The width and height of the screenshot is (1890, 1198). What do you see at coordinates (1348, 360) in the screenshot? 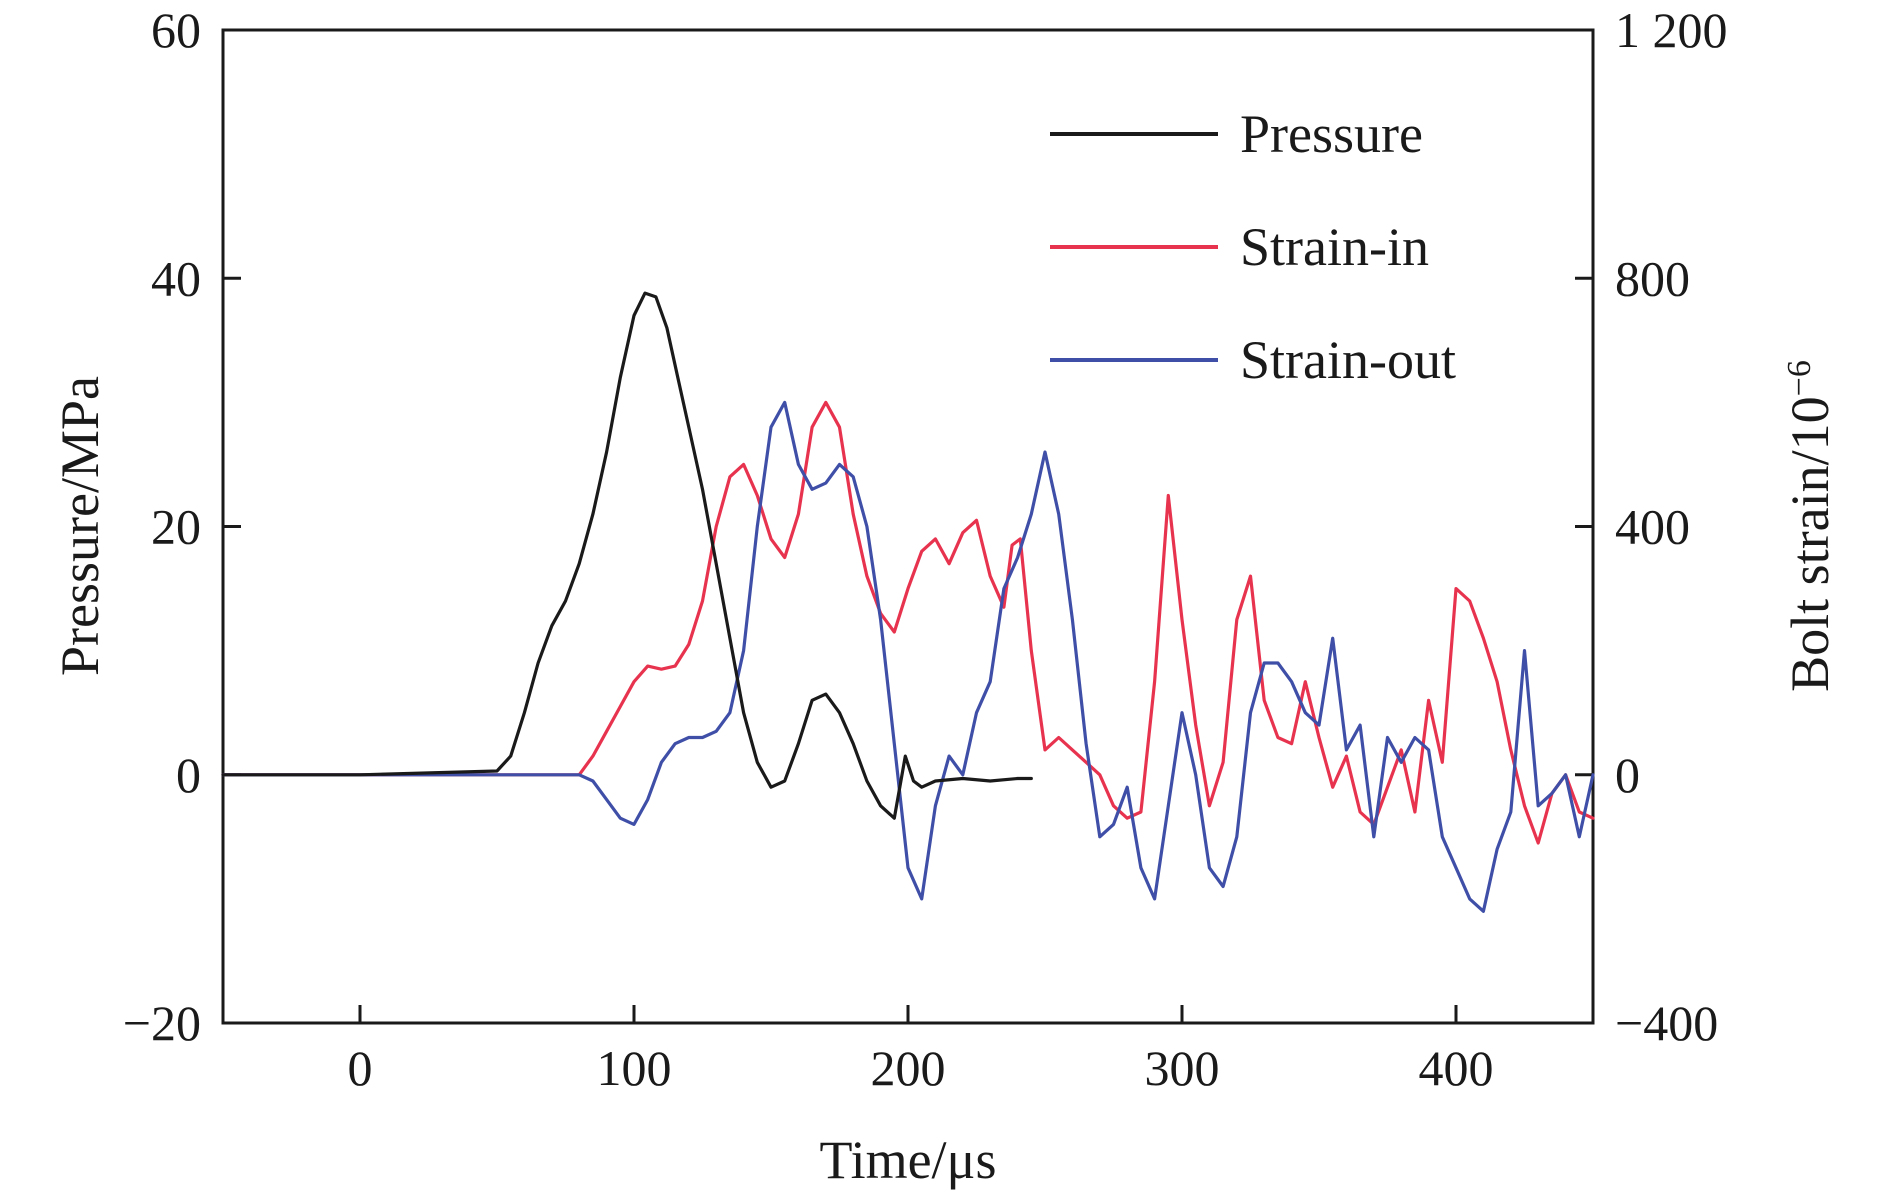
I see `legend-label-strain-out: Strain-out` at bounding box center [1348, 360].